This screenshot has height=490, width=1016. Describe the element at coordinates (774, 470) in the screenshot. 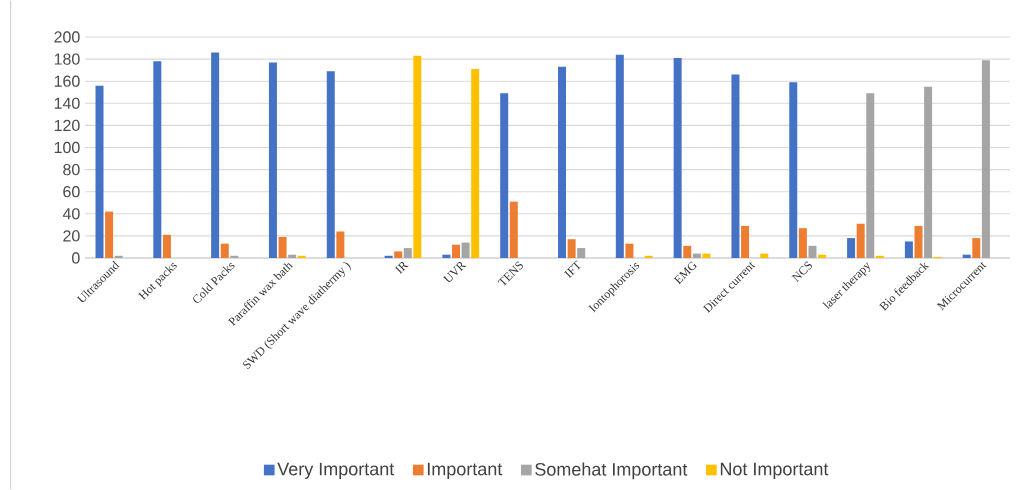

I see `legend-label: Not Important` at that location.